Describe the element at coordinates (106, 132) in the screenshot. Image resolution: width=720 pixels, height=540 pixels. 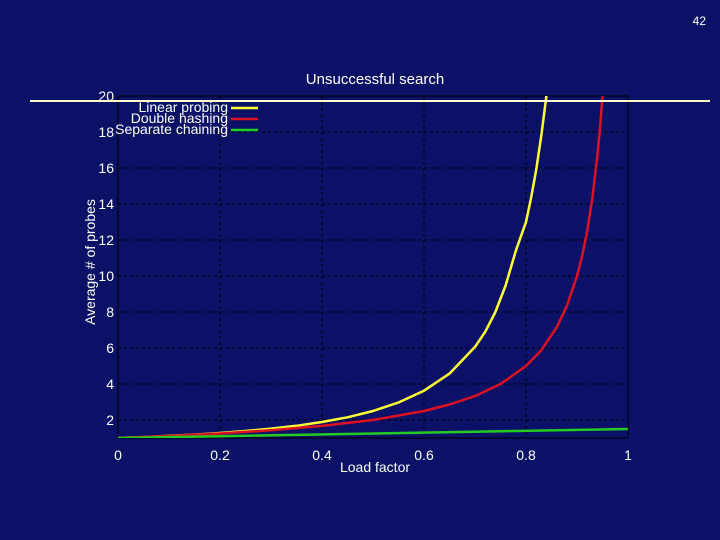
I see `y-tick-label: 18` at that location.